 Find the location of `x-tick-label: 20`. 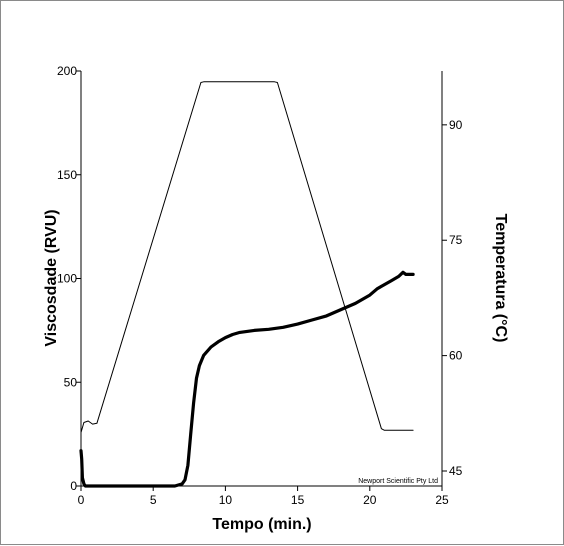

x-tick-label: 20 is located at coordinates (370, 500).